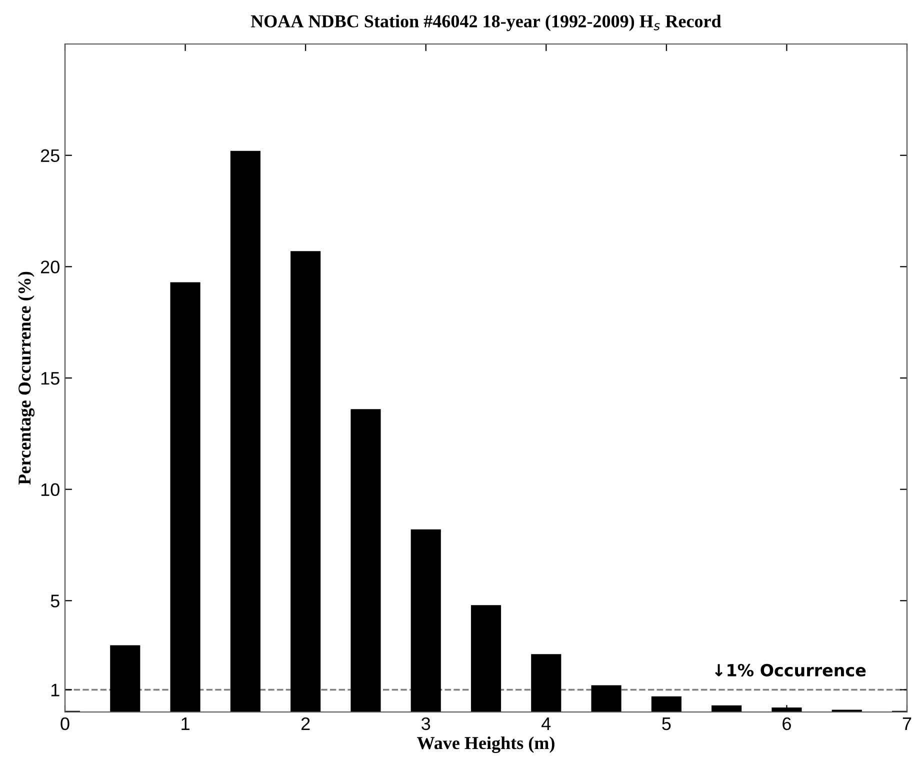 This screenshot has width=915, height=769. Describe the element at coordinates (786, 723) in the screenshot. I see `x-tick-label: 6` at that location.